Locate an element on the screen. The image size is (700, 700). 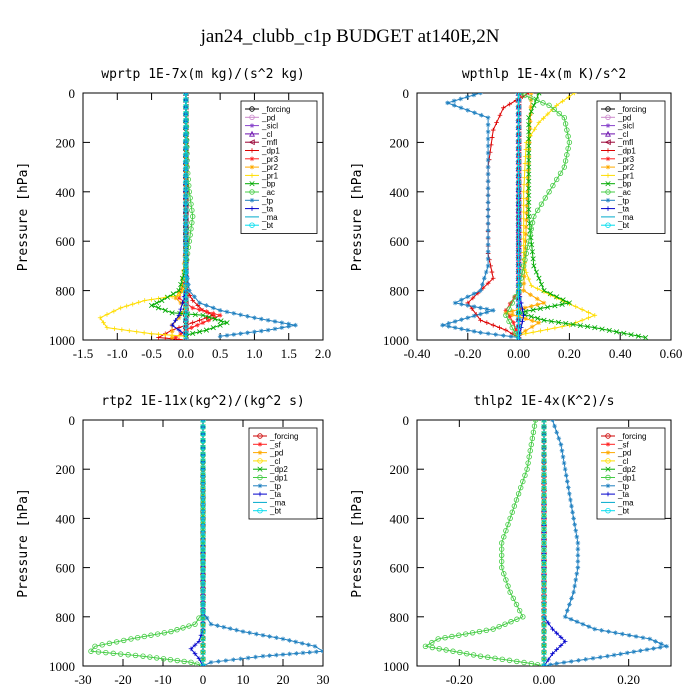
legend-label: _pr2 is located at coordinates (626, 167).